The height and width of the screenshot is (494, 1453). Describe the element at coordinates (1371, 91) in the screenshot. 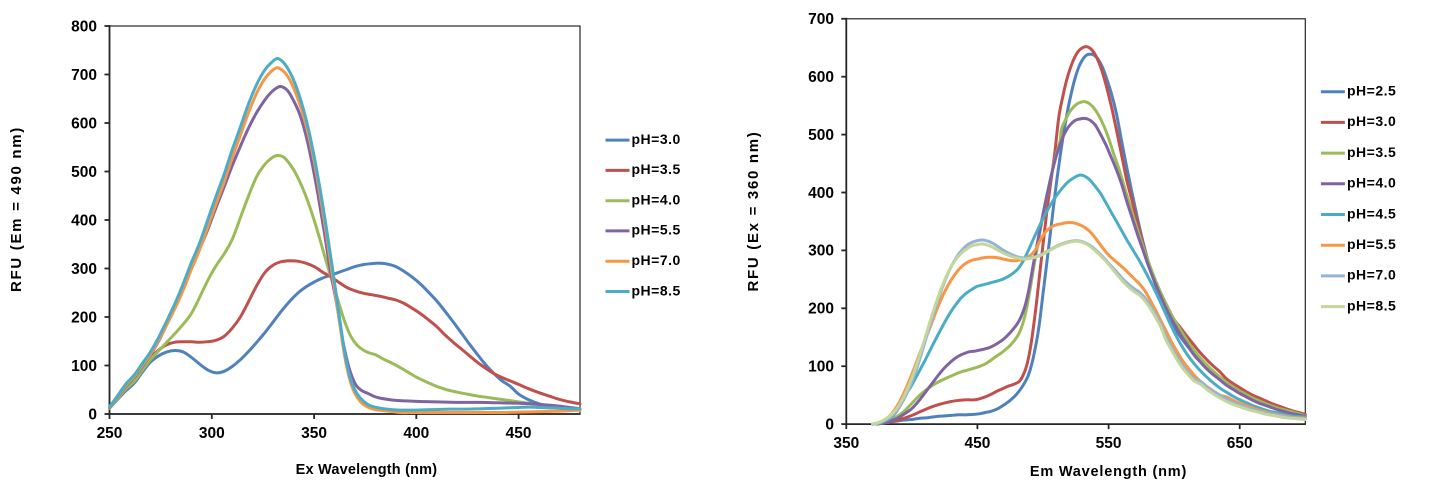

I see `svg-text: pH=2.5` at that location.